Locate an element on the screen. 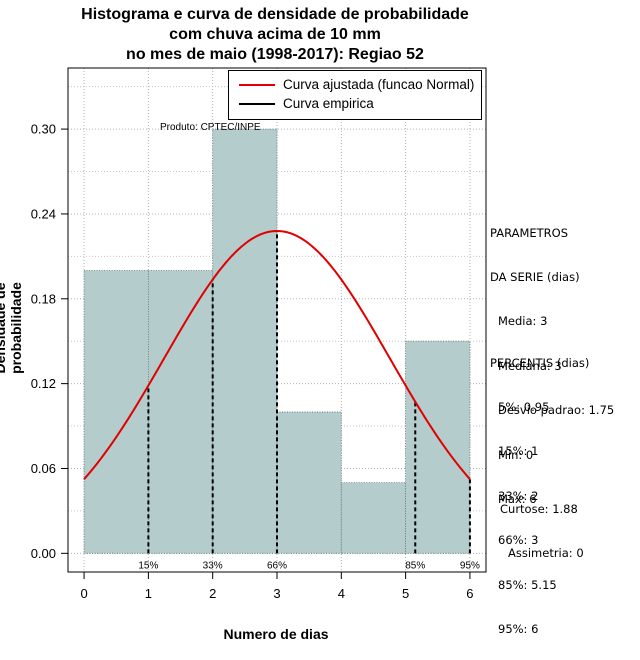 This screenshot has width=640, height=660. curtose: Curtose: 1.88 is located at coordinates (539, 508).